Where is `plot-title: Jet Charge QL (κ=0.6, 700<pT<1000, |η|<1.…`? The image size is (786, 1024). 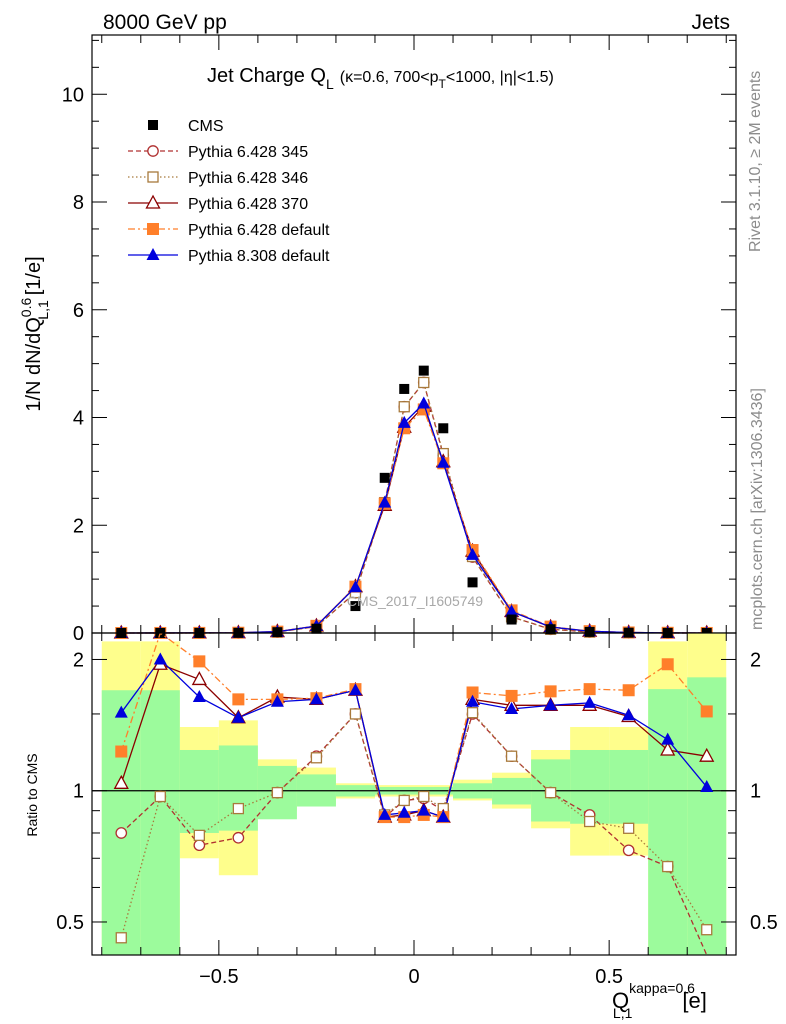
plot-title: Jet Charge QL (κ=0.6, 700<pT<1000, |η|<1.… is located at coordinates (380, 78).